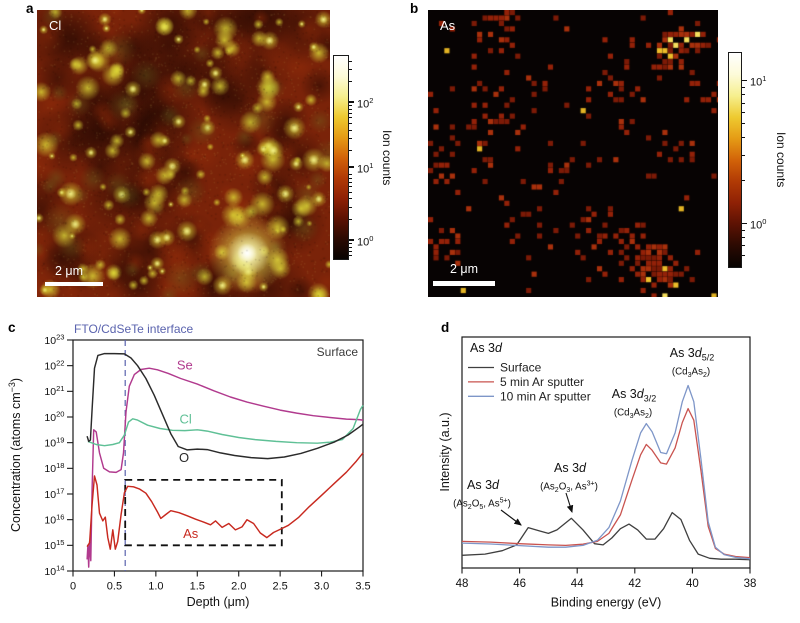  Describe the element at coordinates (321, 587) in the screenshot. I see `c-x-tick-label: 3.0` at that location.